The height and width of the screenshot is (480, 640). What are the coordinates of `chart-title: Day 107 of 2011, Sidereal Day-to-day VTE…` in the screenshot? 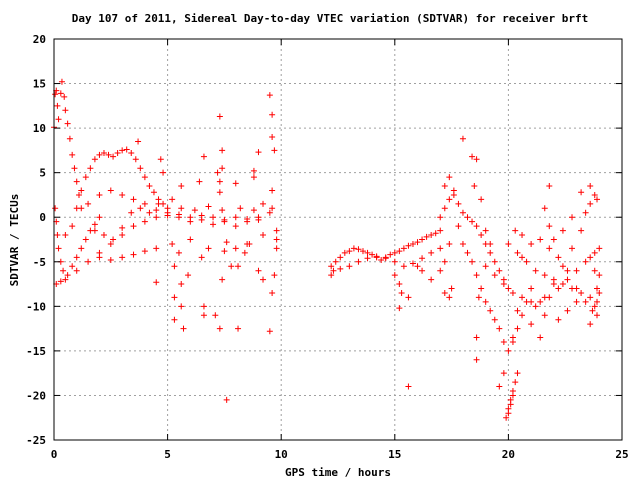 It's located at (330, 18).